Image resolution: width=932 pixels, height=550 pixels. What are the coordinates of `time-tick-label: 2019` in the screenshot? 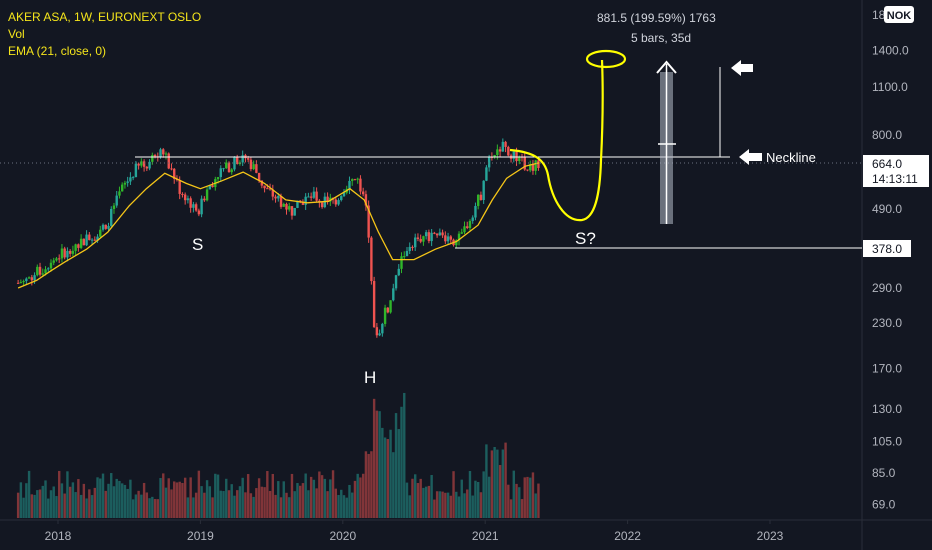 It's located at (200, 536).